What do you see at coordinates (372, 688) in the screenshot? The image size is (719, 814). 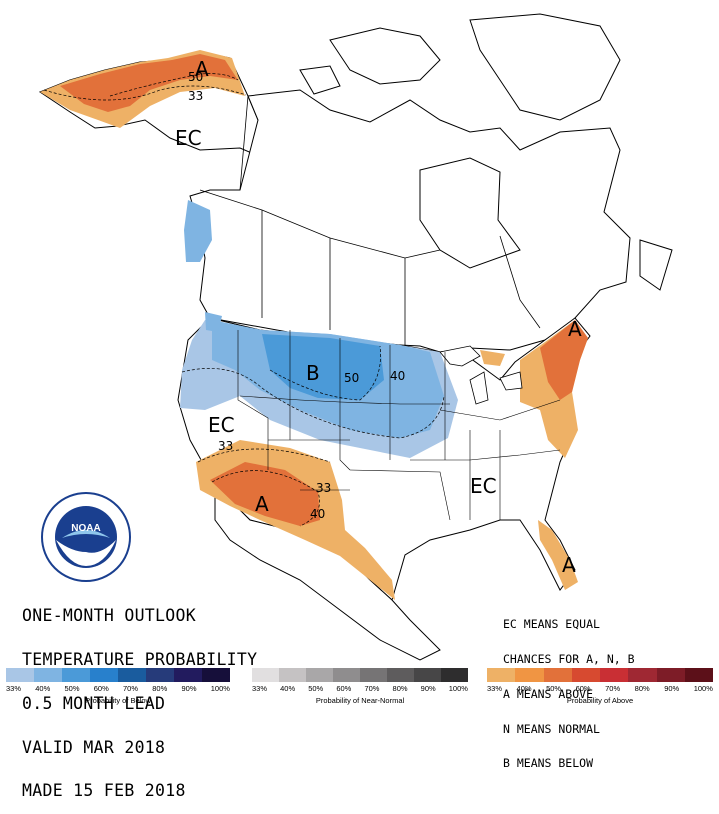 I see `scale-near-normal-tick: 70%` at bounding box center [372, 688].